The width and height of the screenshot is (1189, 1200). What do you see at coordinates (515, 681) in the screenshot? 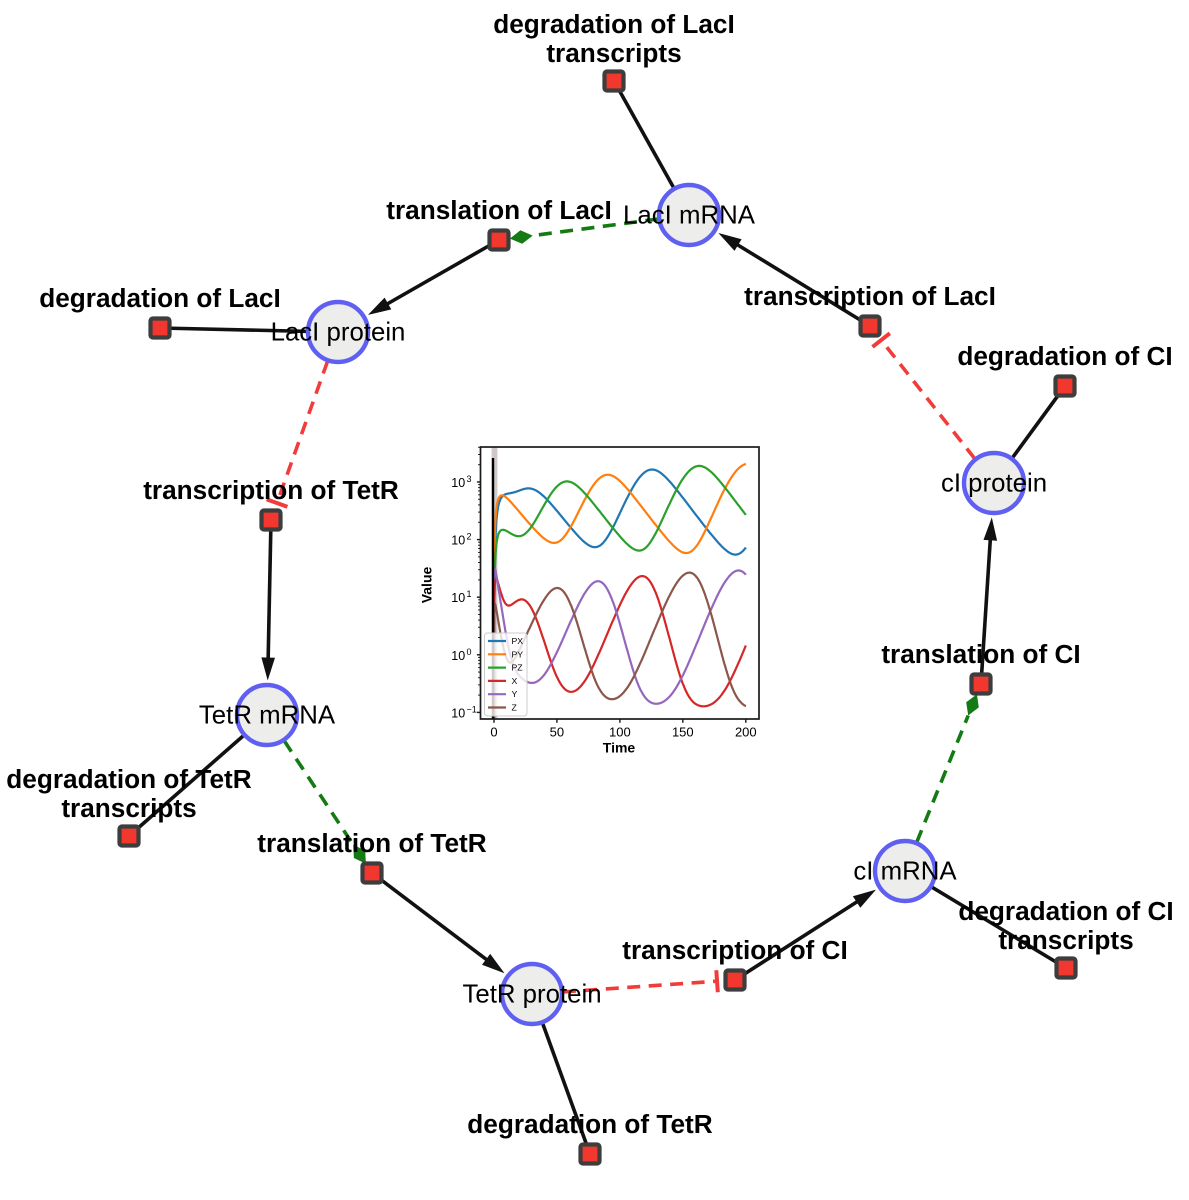
I see `svg-text: X` at bounding box center [515, 681].